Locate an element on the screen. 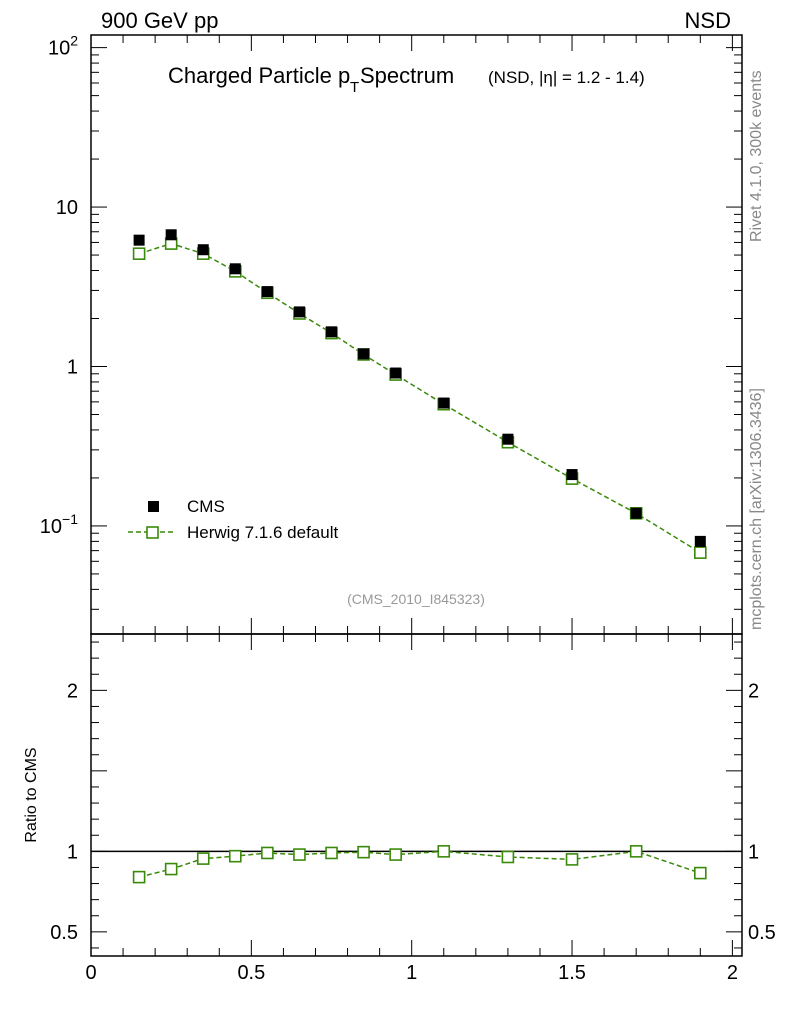  legend-mc-marker is located at coordinates (152, 532).